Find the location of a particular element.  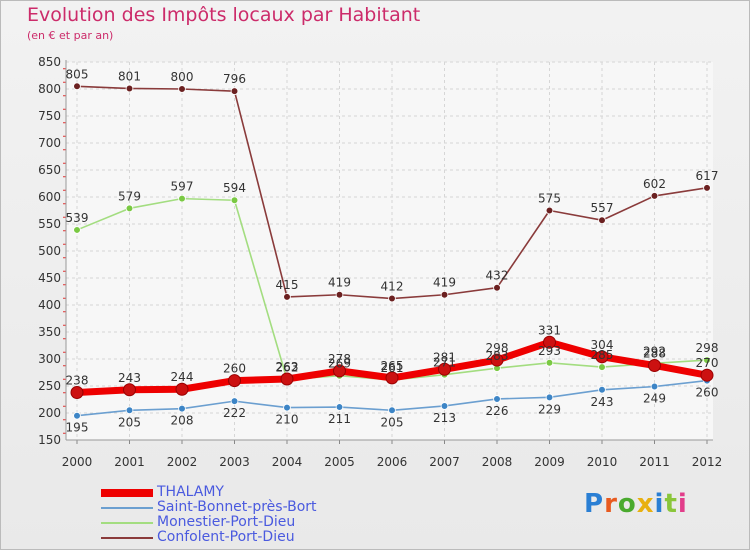

point-confolent-port-dieu-2001 is located at coordinates (129, 88).